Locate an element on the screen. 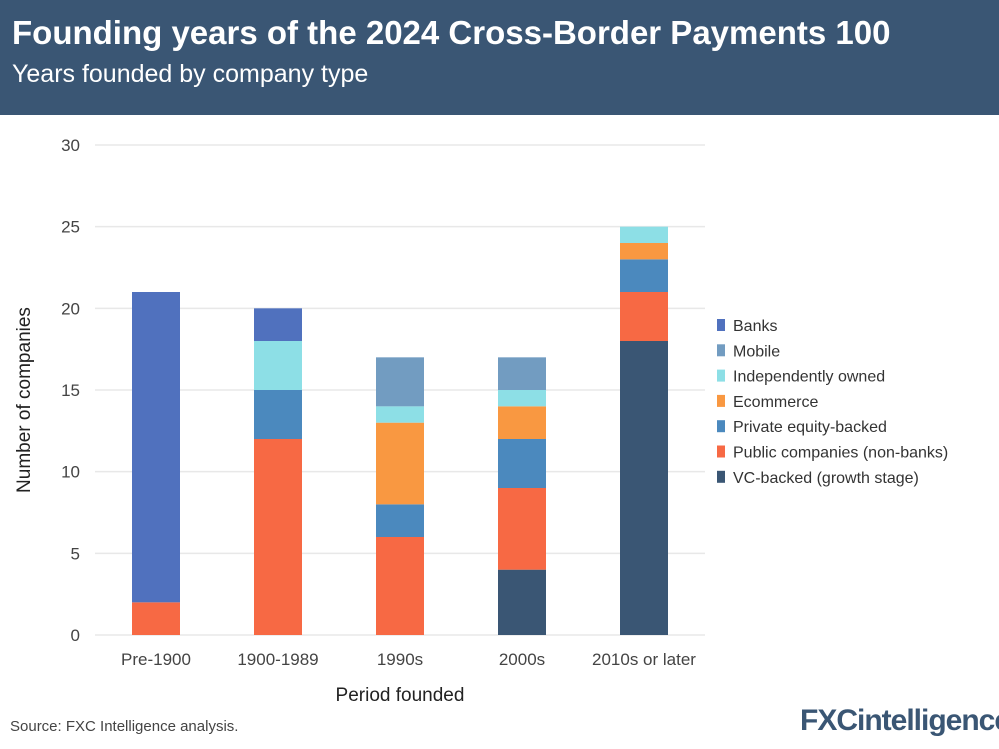 This screenshot has height=749, width=999. y-tick-label: 25 is located at coordinates (70, 227).